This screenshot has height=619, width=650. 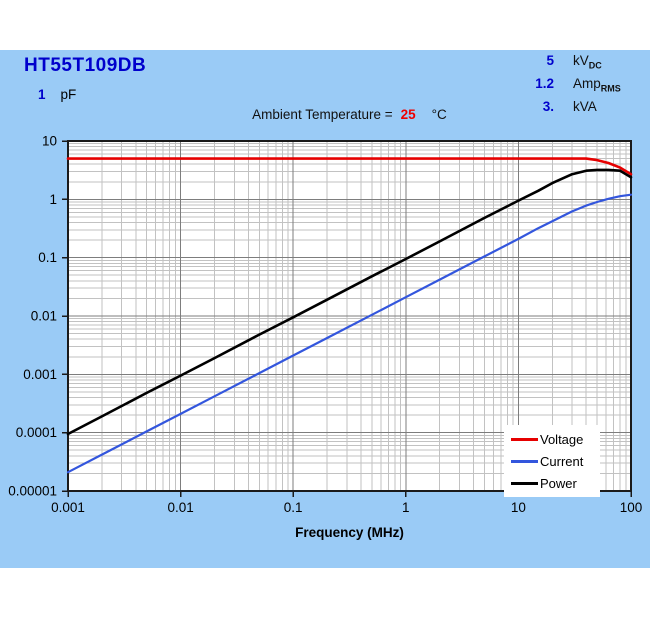 What do you see at coordinates (180, 507) in the screenshot?
I see `x-tick-label: 0.01` at bounding box center [180, 507].